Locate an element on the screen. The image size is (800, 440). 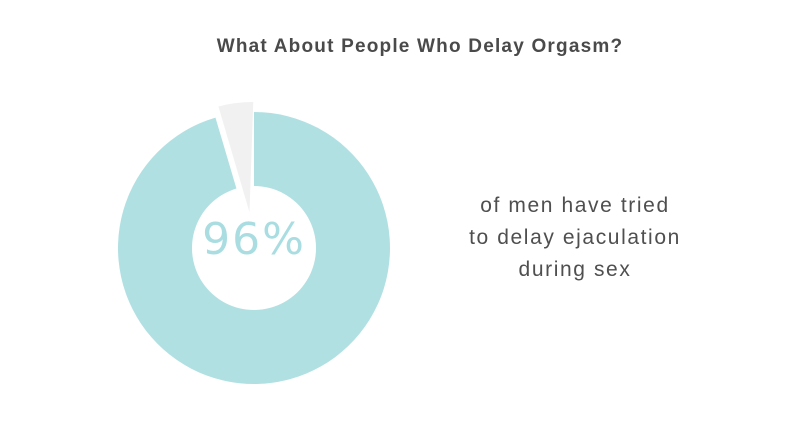
caption-line-2: to delay ejaculation is located at coordinates (575, 237).